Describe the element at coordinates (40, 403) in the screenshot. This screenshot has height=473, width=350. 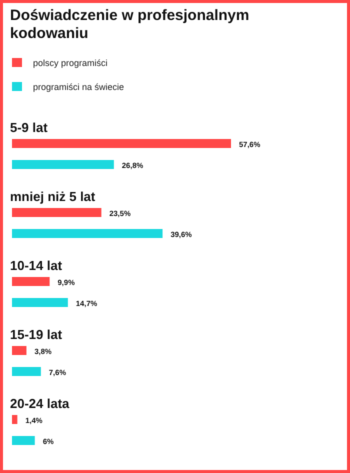
I see `y-tick-label: 20-24 lata` at that location.